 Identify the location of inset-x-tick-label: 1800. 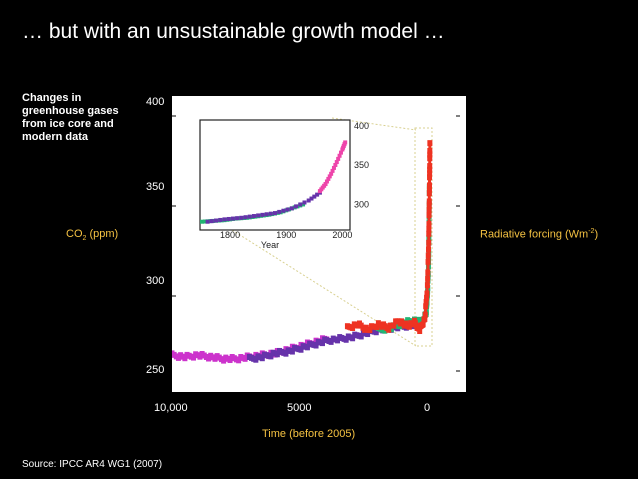
(230, 235).